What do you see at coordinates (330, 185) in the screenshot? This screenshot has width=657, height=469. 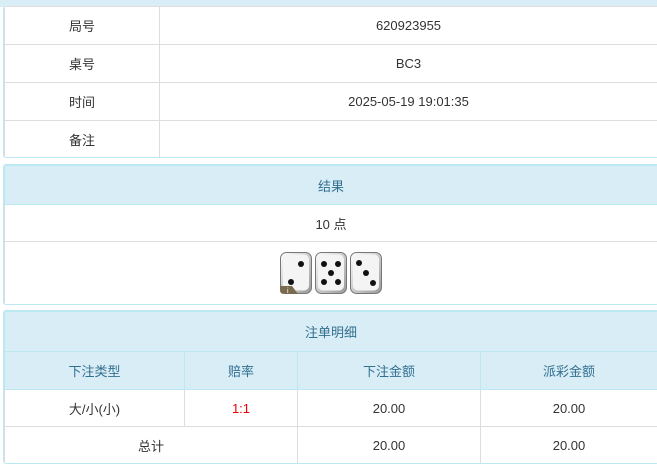 I see `result-title: 结果` at bounding box center [330, 185].